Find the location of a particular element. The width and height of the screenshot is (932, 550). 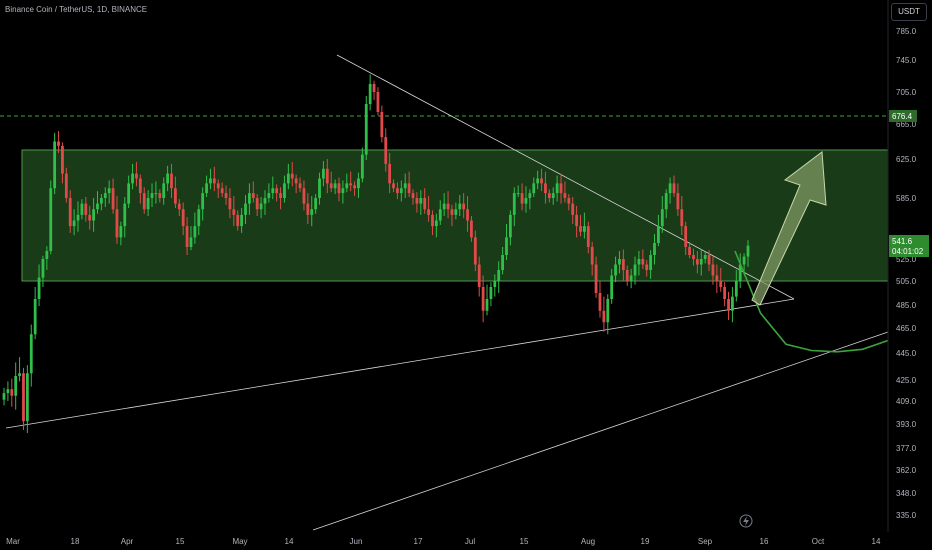

y-tick-label: 625.0 is located at coordinates (906, 159).